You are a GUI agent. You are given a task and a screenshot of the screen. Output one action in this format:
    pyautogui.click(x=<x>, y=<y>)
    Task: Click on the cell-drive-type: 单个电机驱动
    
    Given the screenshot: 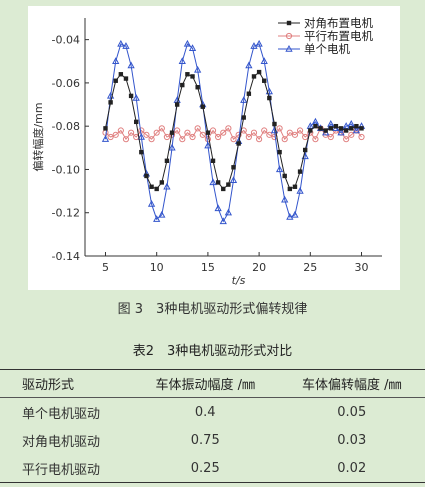 What is the action you would take?
    pyautogui.click(x=61, y=414)
    